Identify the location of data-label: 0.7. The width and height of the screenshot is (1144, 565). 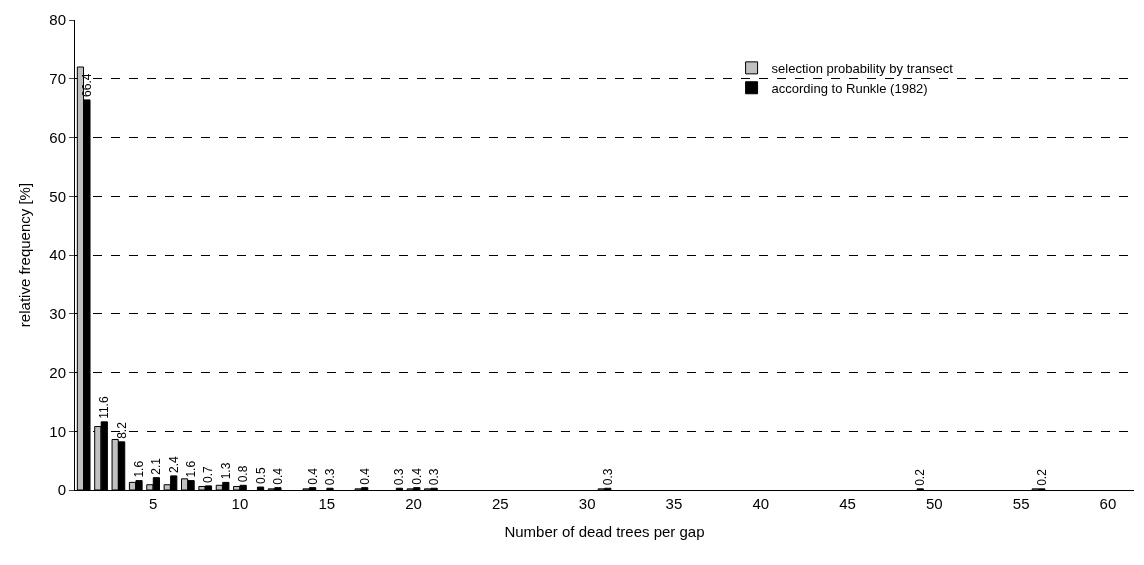
(208, 474).